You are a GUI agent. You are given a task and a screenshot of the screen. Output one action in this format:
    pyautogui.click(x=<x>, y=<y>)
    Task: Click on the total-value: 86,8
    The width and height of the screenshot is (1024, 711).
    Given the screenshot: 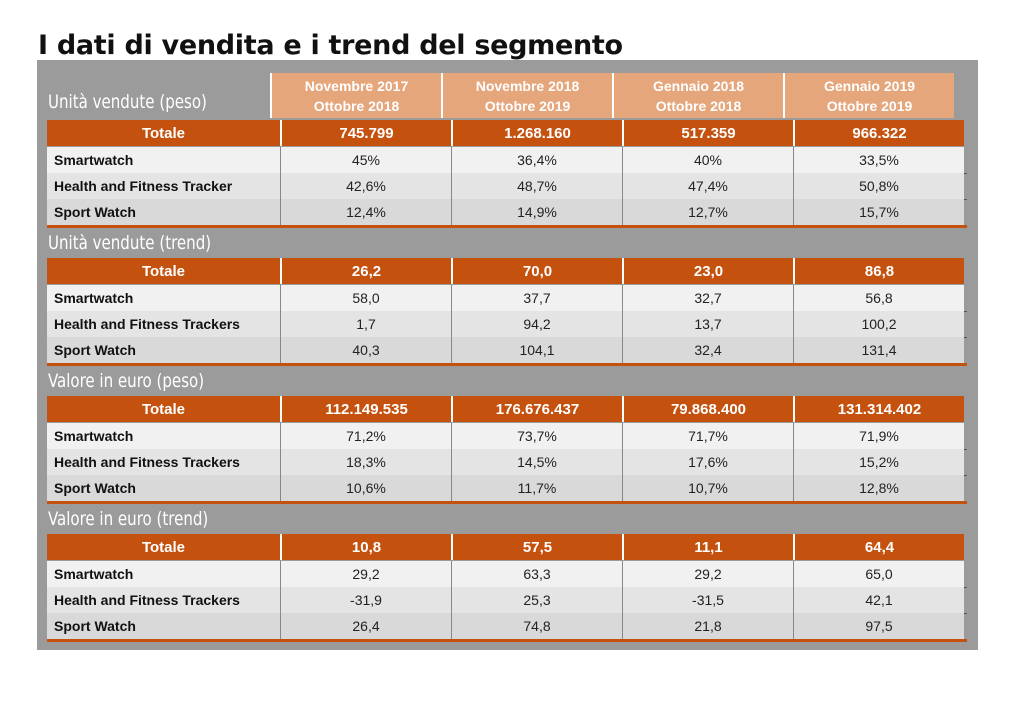 What is the action you would take?
    pyautogui.click(x=878, y=271)
    